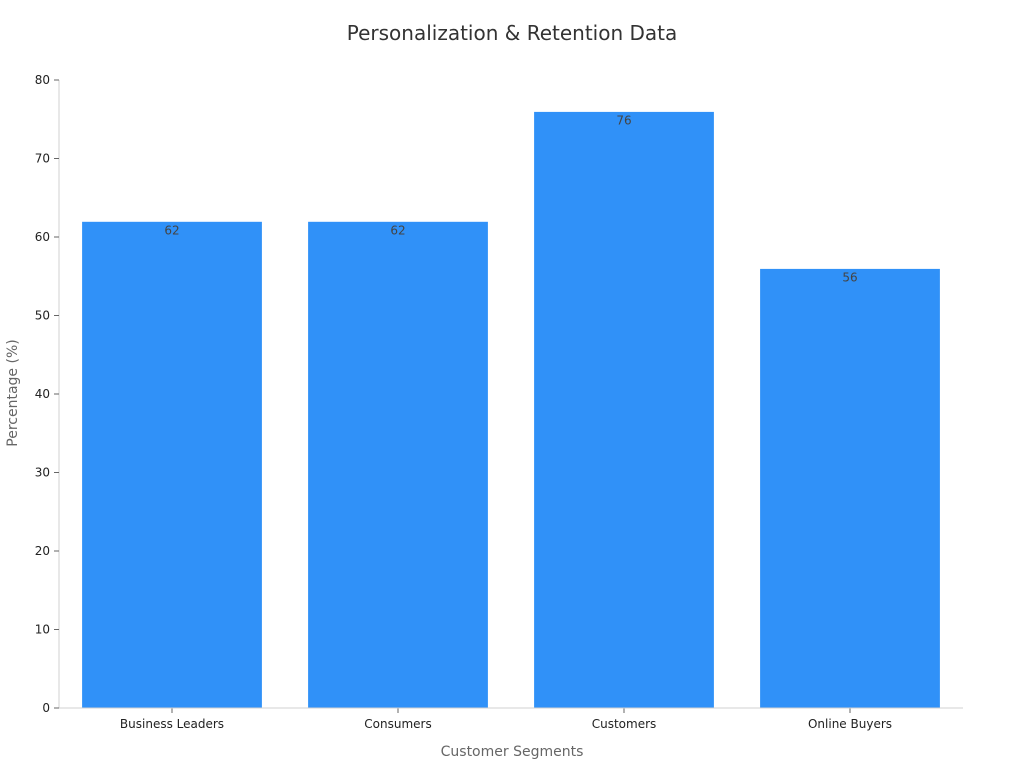 This screenshot has width=1024, height=768. Describe the element at coordinates (42, 551) in the screenshot. I see `y-tick-label: 20` at that location.